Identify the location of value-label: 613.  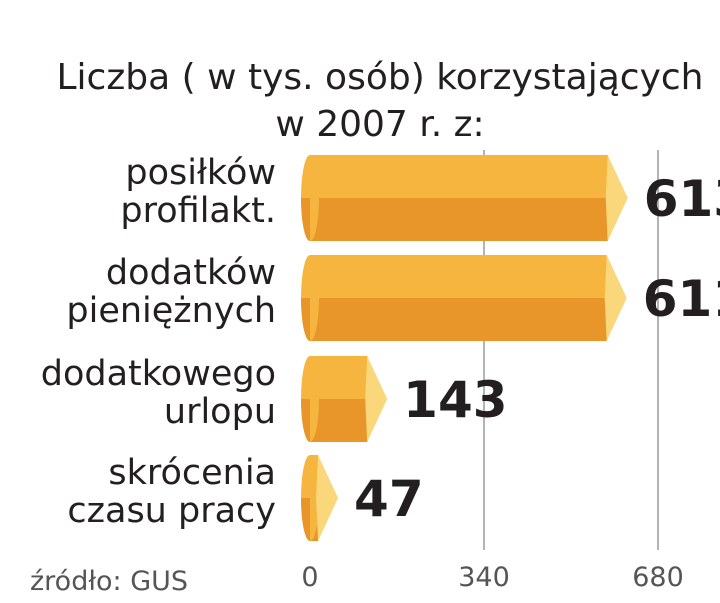
(682, 199).